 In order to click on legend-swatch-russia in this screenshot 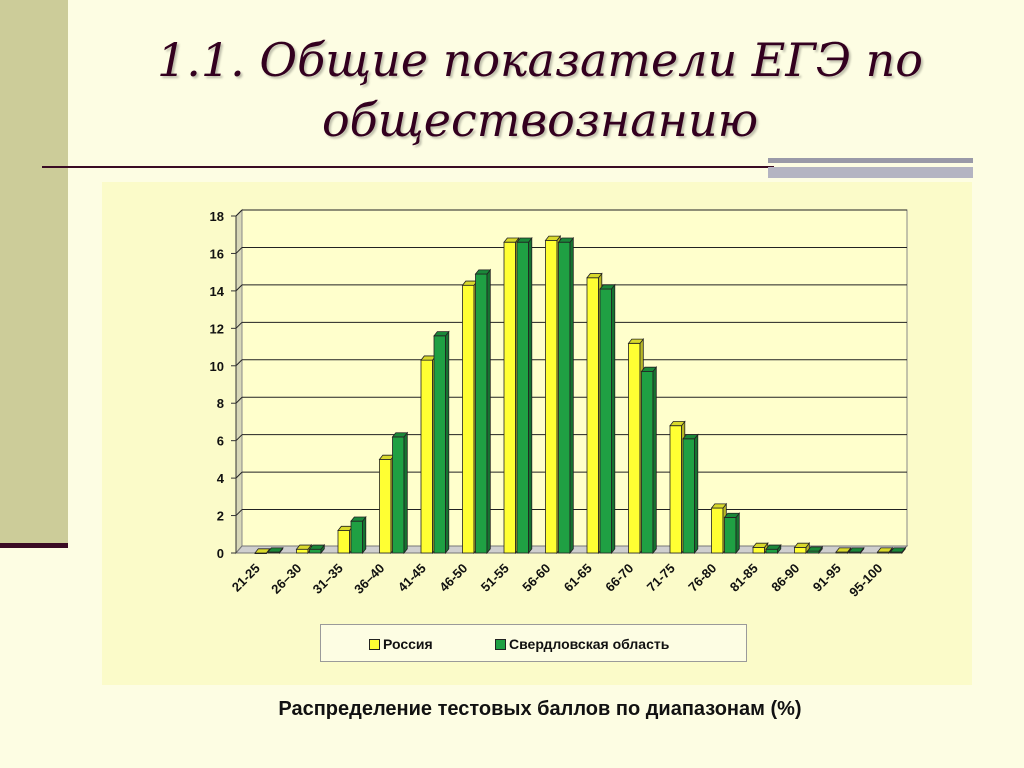, I will do `click(374, 644)`.